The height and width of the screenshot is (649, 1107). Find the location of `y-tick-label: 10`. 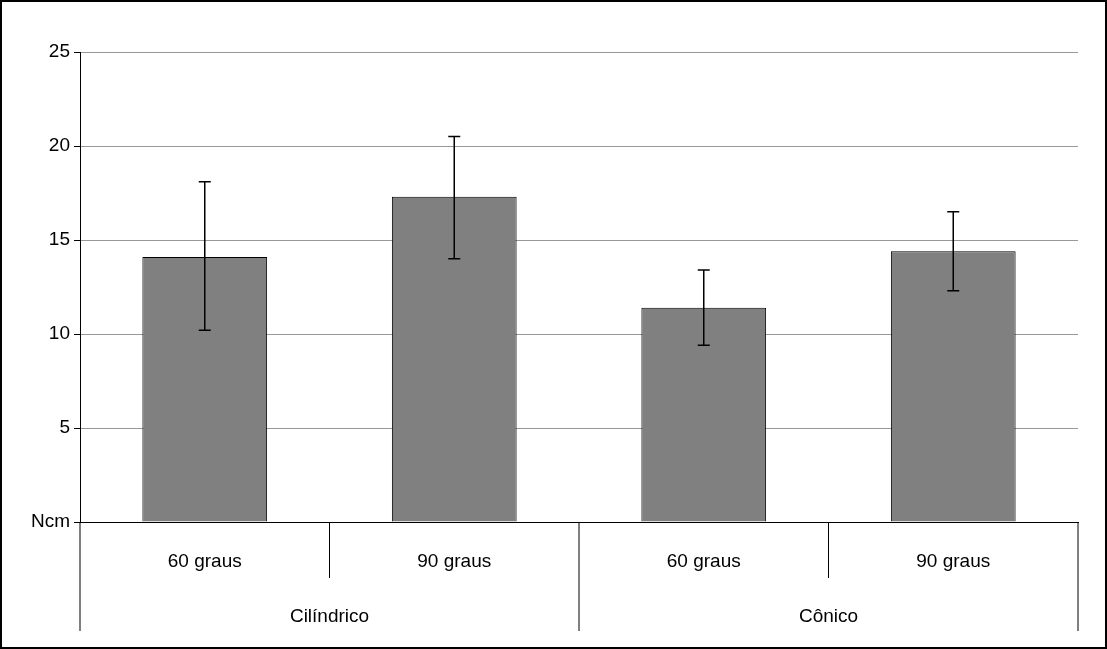

y-tick-label: 10 is located at coordinates (59, 333).